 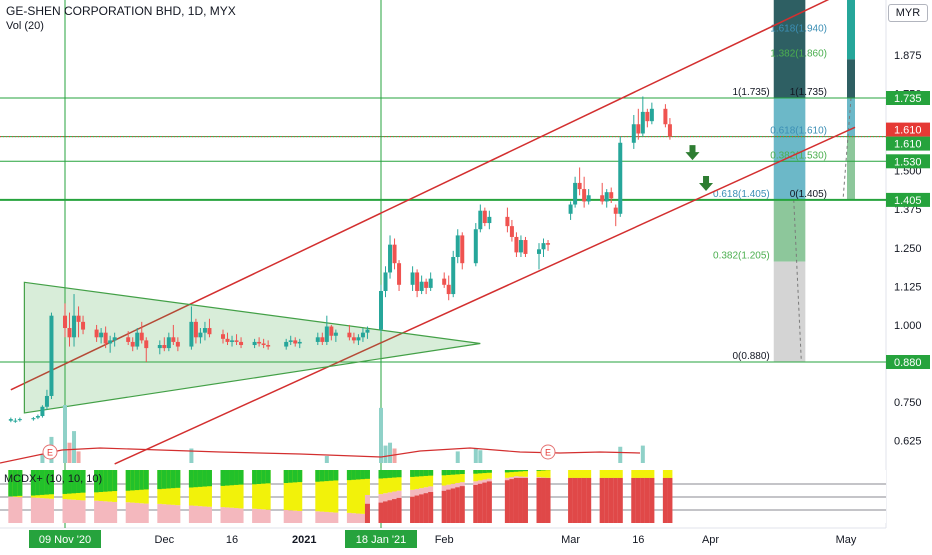 What do you see at coordinates (750, 356) in the screenshot?
I see `fib-left-label: 0(0.880)` at bounding box center [750, 356].